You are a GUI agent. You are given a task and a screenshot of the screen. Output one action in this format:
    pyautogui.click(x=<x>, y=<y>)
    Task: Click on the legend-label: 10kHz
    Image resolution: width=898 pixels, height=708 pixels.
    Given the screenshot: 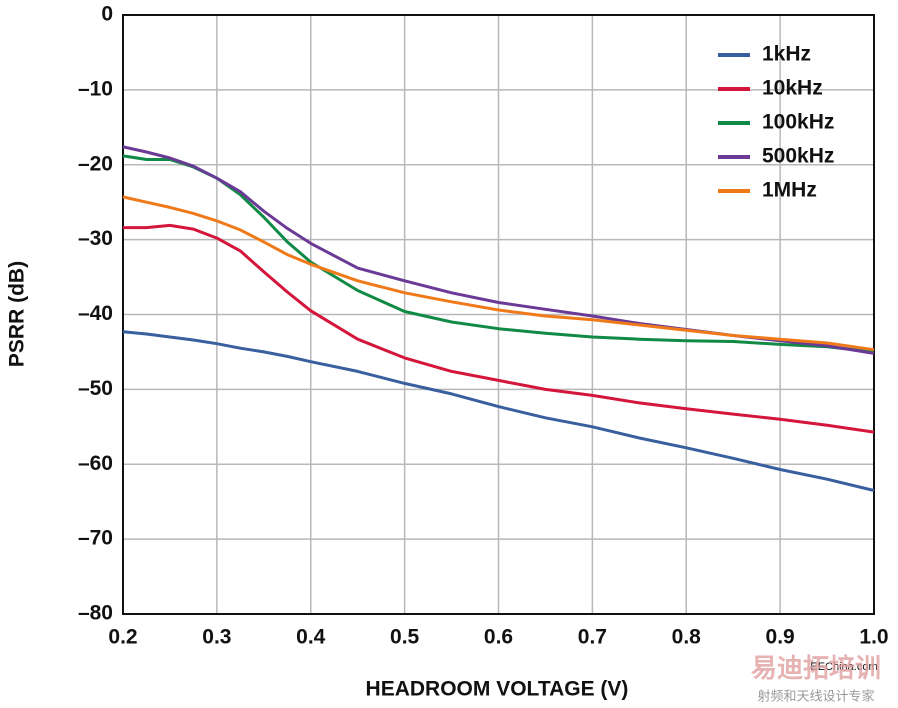 What is the action you would take?
    pyautogui.click(x=792, y=88)
    